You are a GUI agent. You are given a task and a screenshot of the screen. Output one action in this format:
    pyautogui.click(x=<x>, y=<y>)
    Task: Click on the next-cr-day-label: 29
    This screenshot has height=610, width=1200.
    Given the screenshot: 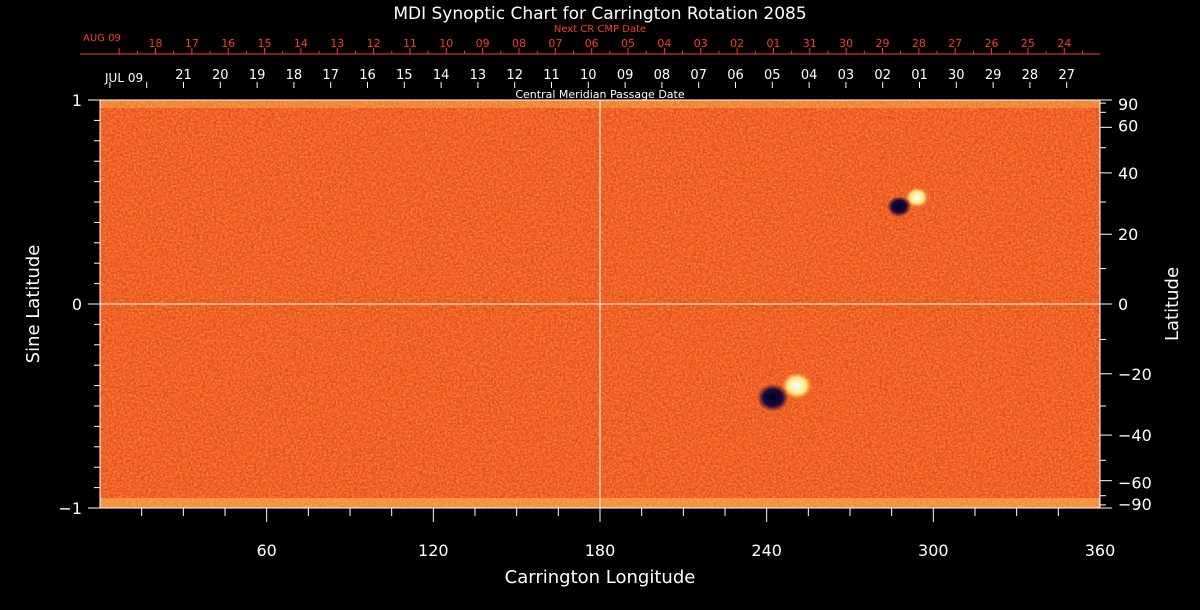 What is the action you would take?
    pyautogui.click(x=883, y=43)
    